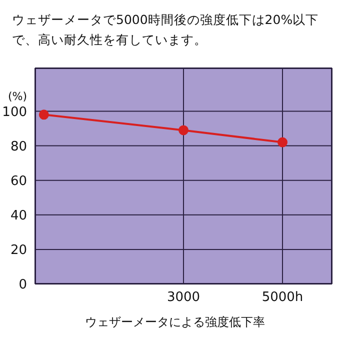 This screenshot has width=350, height=343. What do you see at coordinates (175, 322) in the screenshot?
I see `x-axis-title: ウェザーメータによる強度低下率` at bounding box center [175, 322].